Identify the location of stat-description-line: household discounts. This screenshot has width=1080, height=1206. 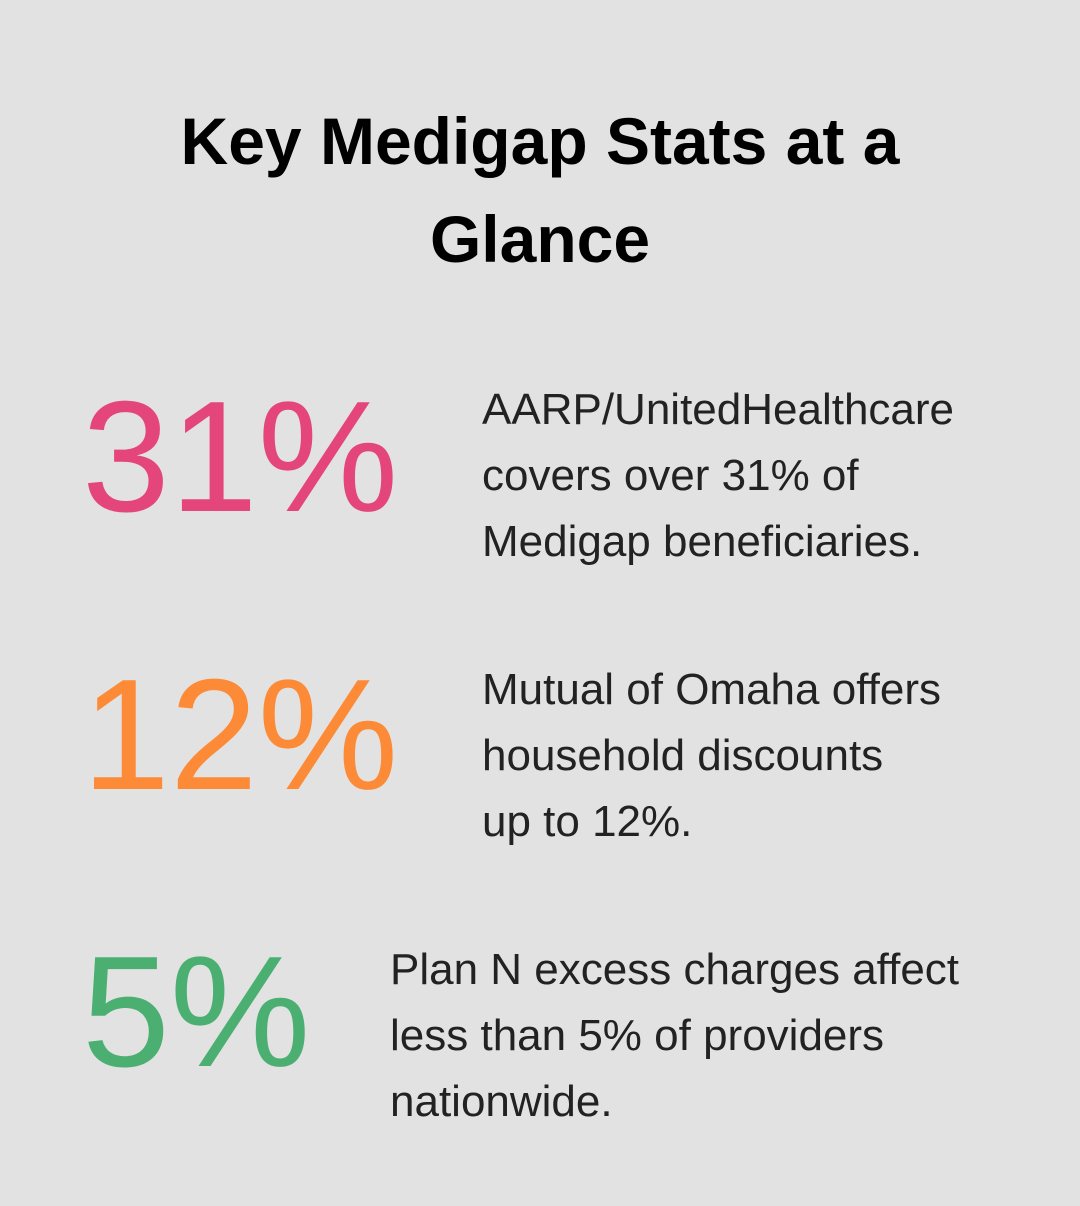
(683, 755).